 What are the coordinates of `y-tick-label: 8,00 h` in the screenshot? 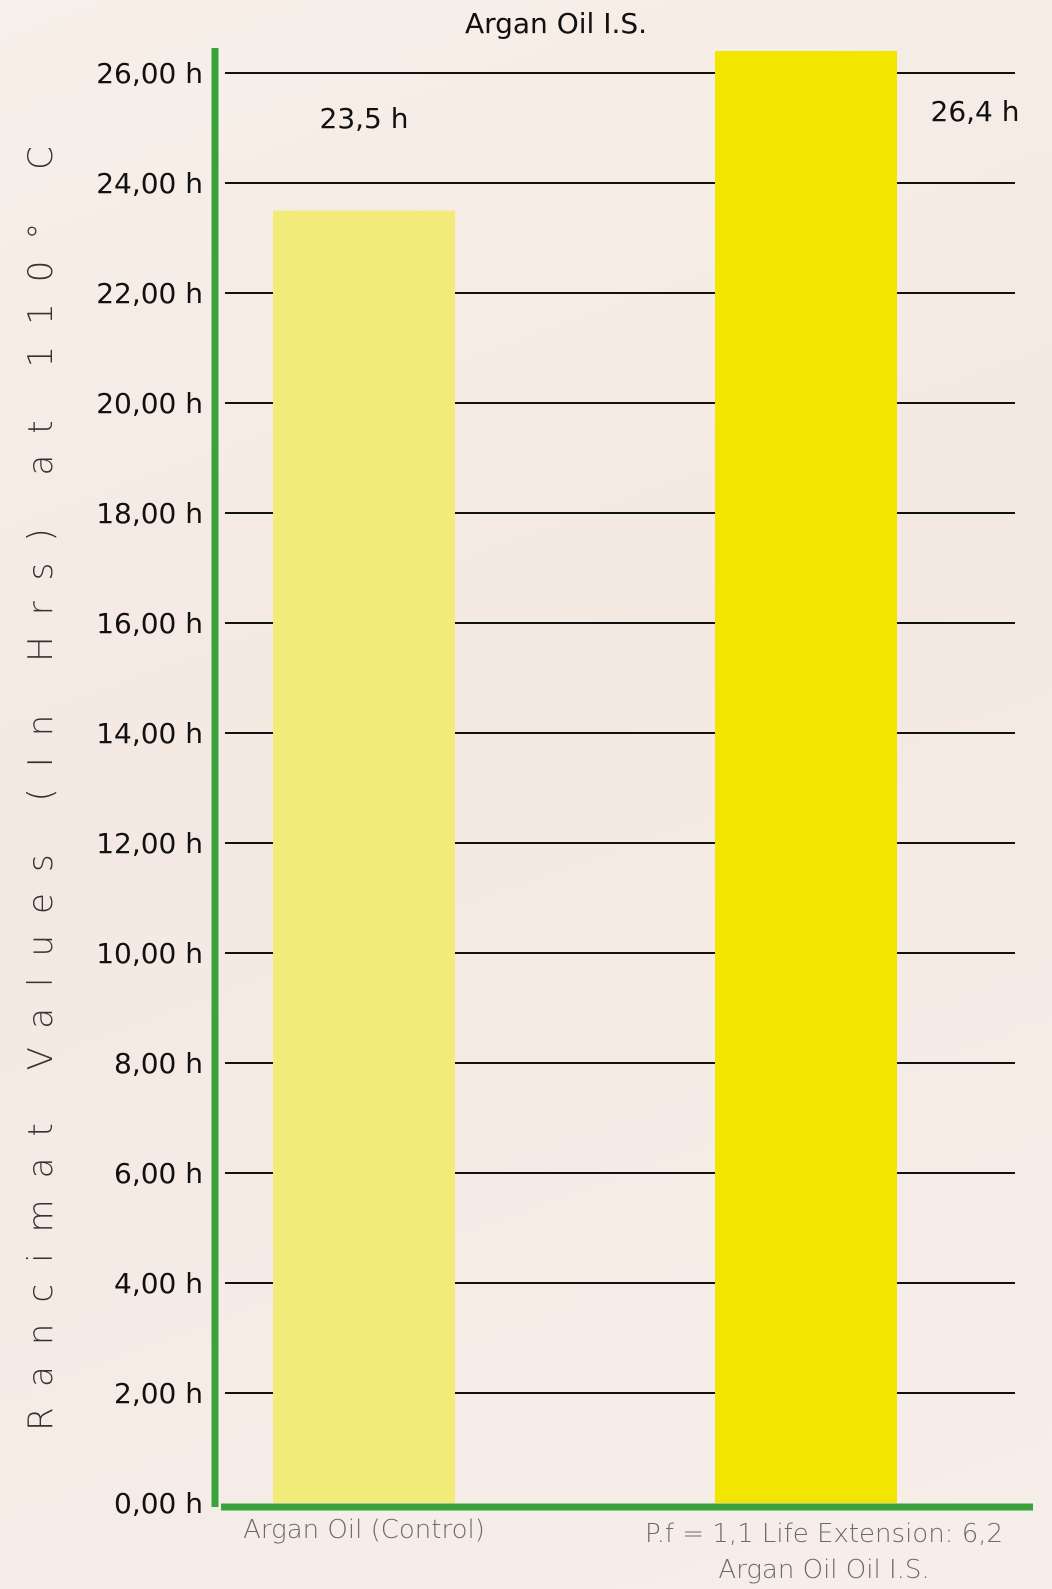 It's located at (158, 1063).